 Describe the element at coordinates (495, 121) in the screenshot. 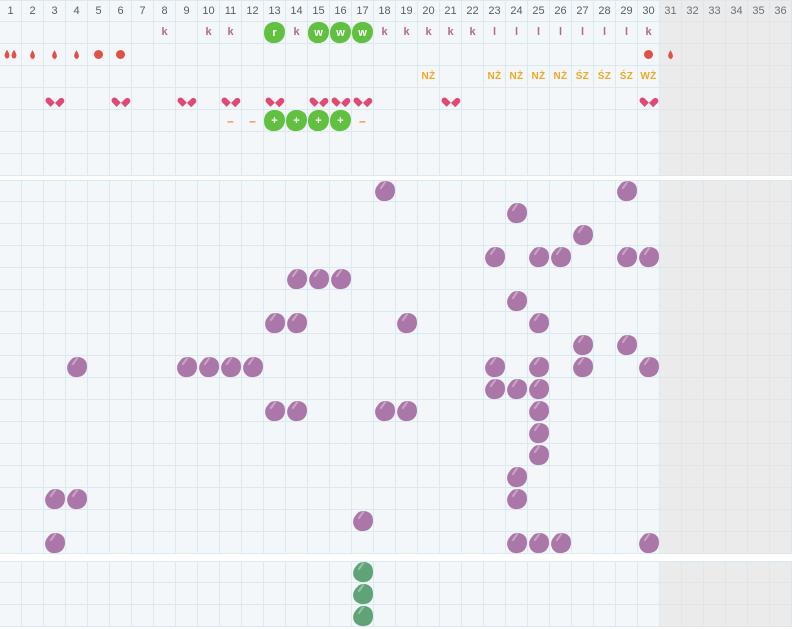

I see `test-result-row-c23` at that location.